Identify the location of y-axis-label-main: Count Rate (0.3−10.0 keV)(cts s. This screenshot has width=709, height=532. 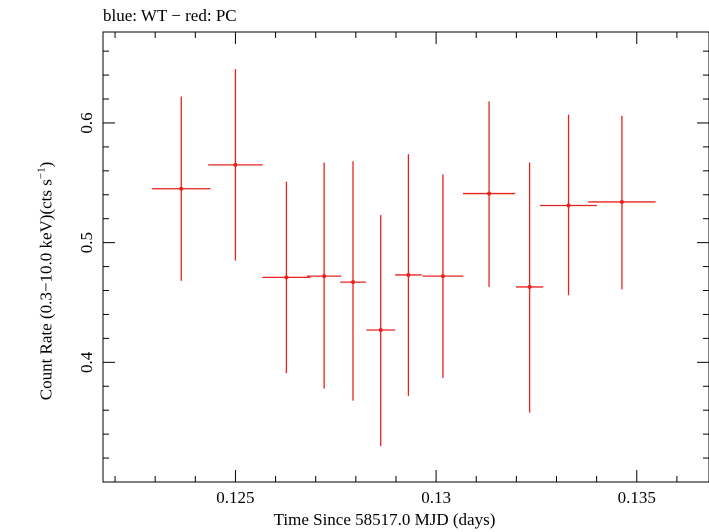
(46, 290).